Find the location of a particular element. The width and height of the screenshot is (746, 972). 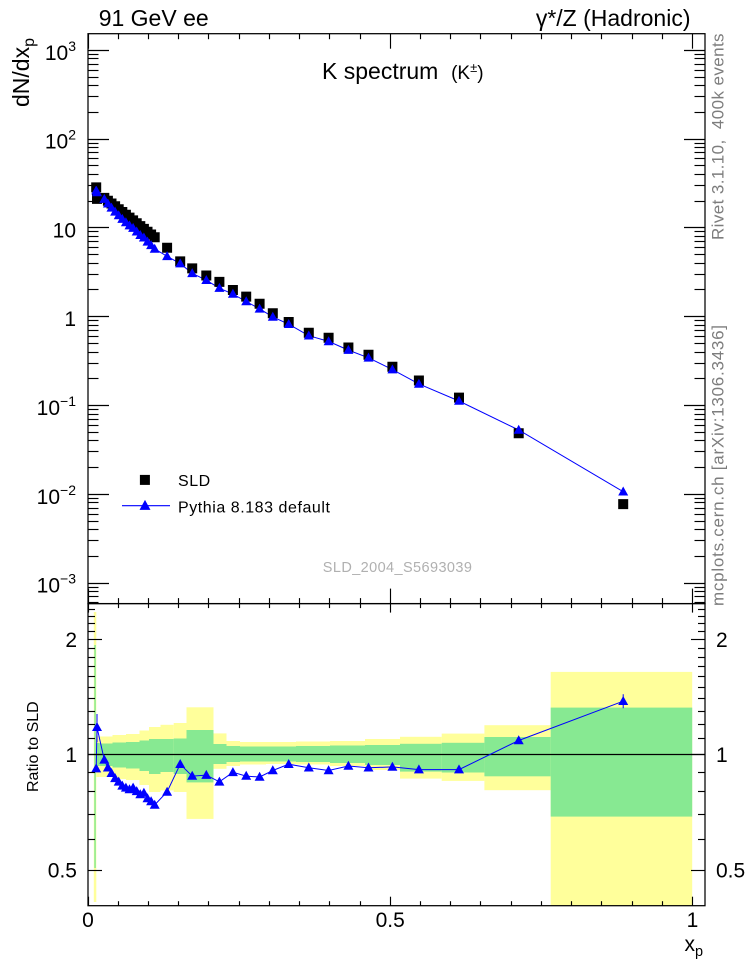

svg-text: Pythia 8.183 default is located at coordinates (254, 508).